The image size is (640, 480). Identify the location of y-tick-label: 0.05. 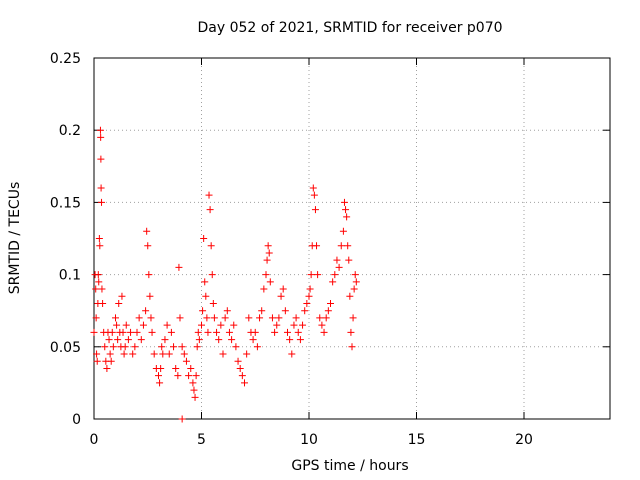
(65, 348).